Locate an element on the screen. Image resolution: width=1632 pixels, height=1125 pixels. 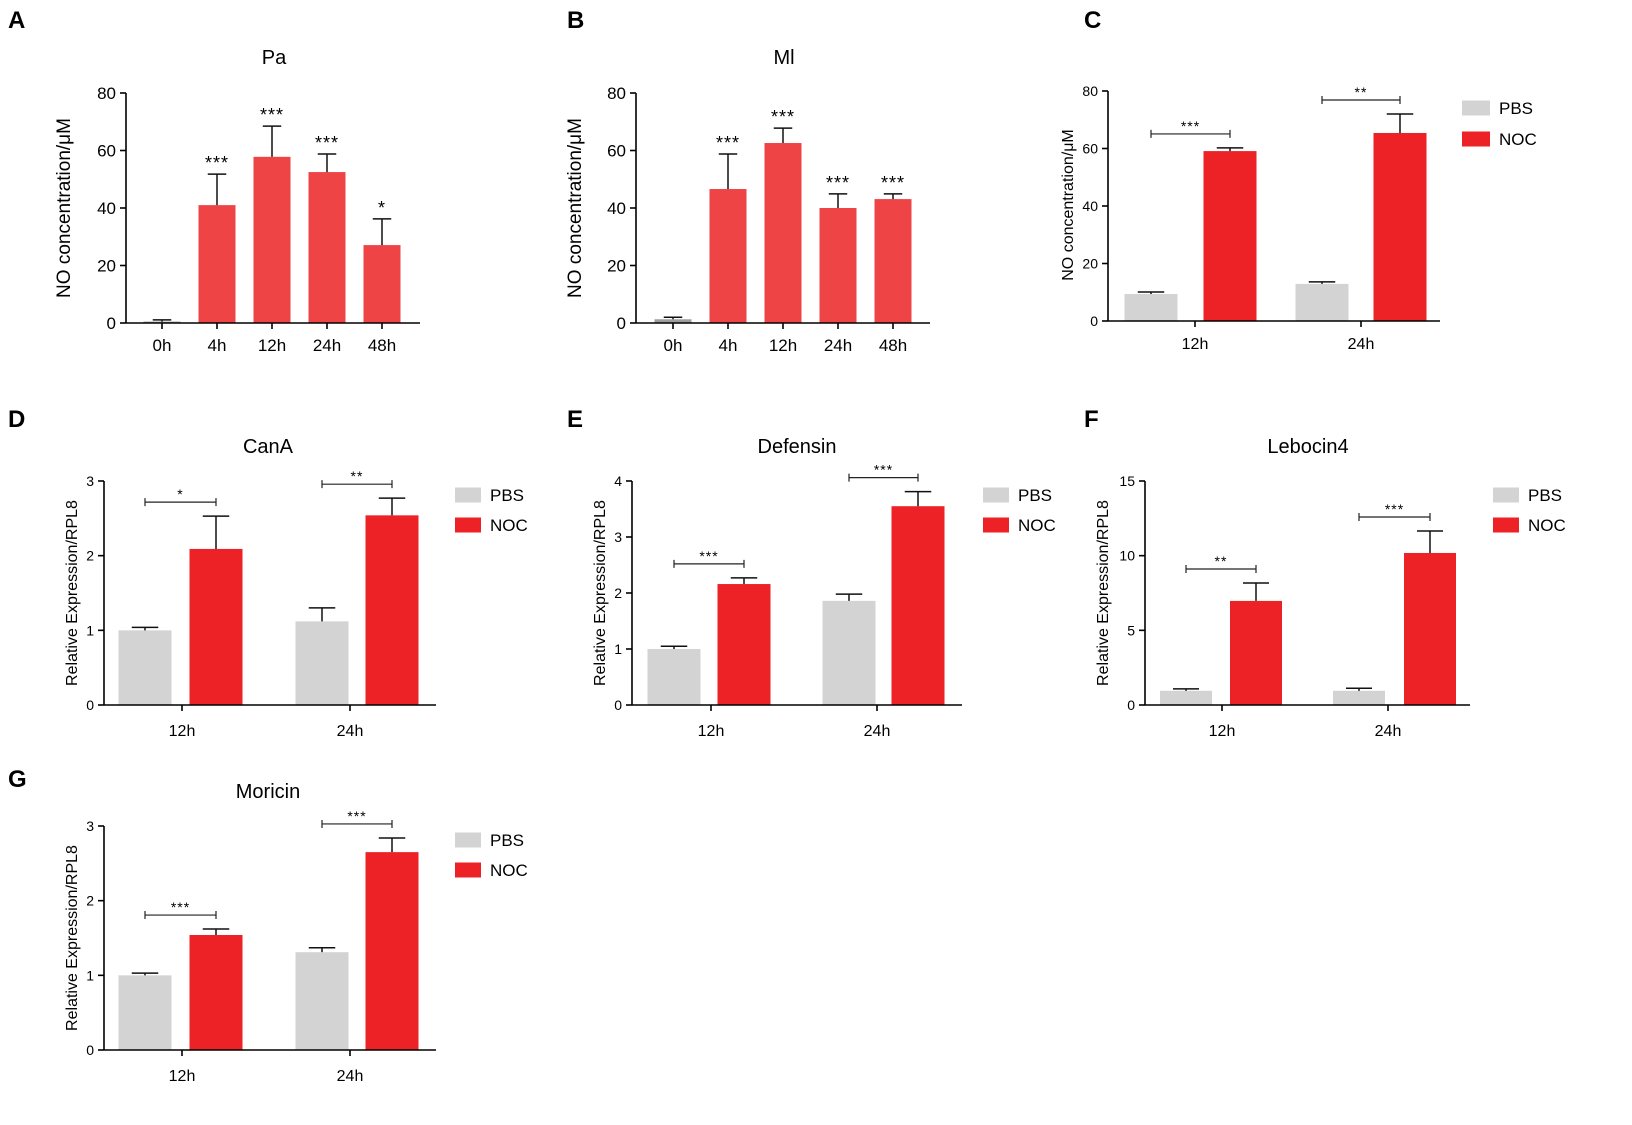
panel-b-significance-4h: *** is located at coordinates (728, 143).